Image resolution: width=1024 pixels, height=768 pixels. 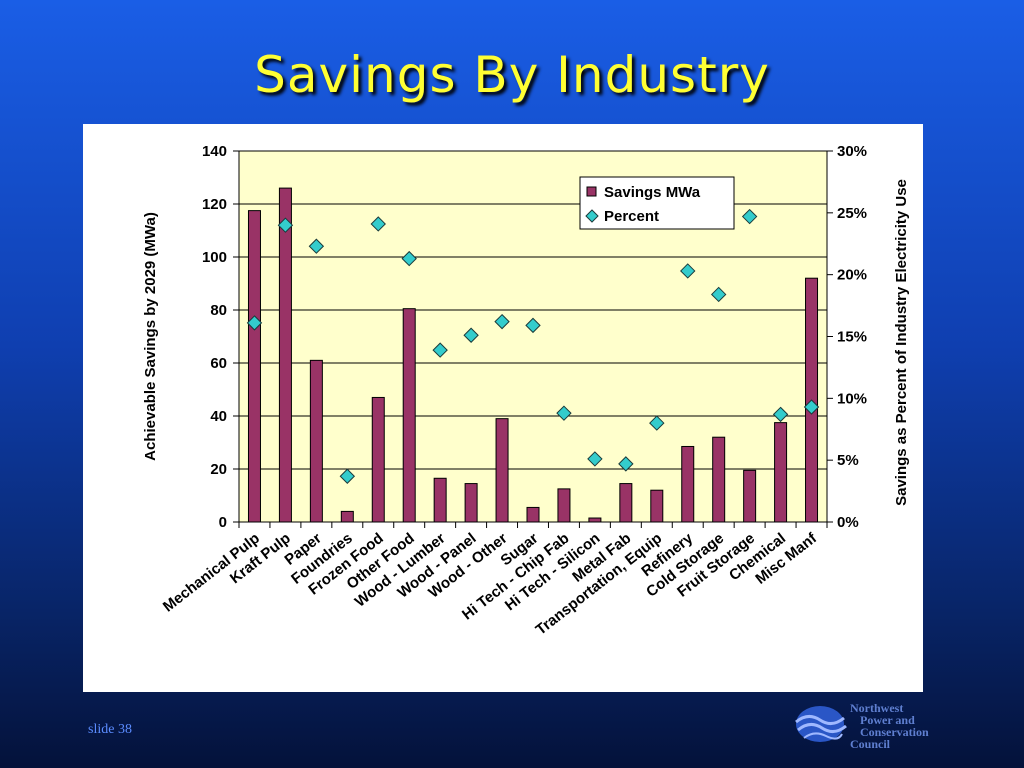 What do you see at coordinates (218, 310) in the screenshot?
I see `y-tick-label: 80` at bounding box center [218, 310].